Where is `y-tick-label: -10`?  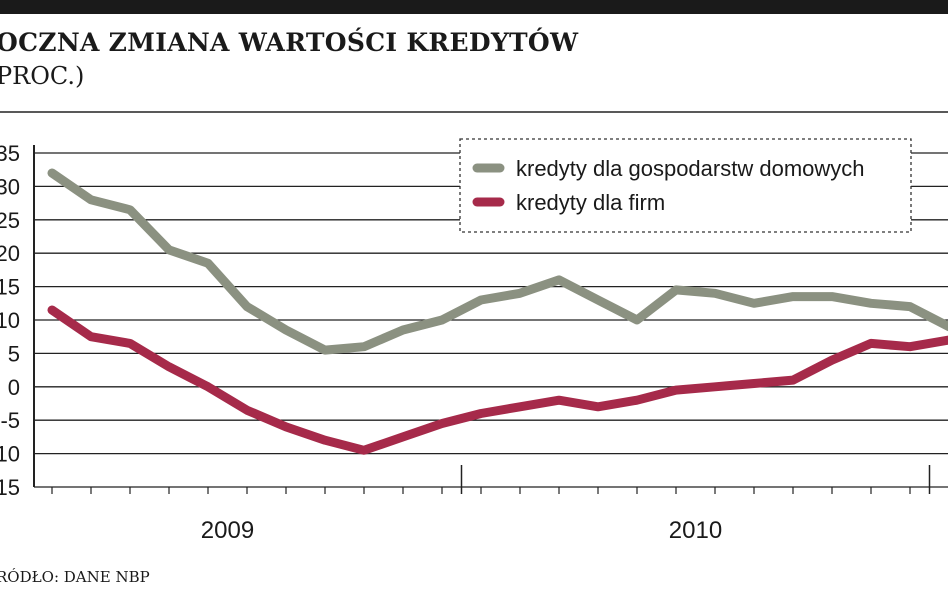
y-tick-label: -10 is located at coordinates (10, 454).